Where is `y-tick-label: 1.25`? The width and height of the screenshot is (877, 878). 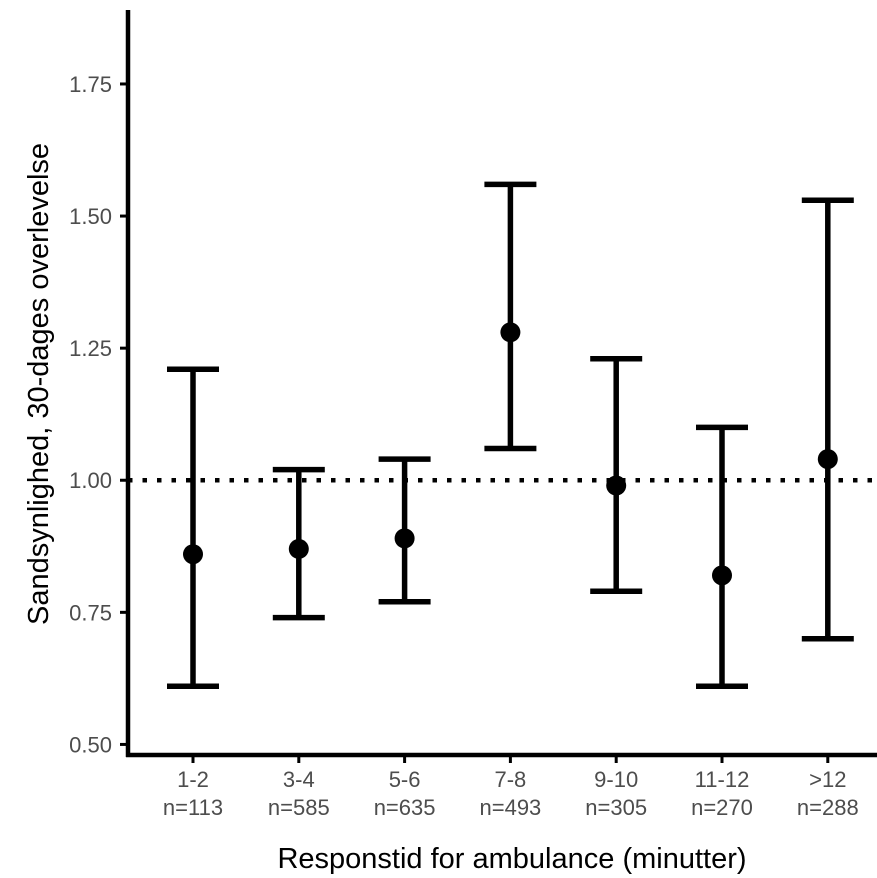 y-tick-label: 1.25 is located at coordinates (90, 348).